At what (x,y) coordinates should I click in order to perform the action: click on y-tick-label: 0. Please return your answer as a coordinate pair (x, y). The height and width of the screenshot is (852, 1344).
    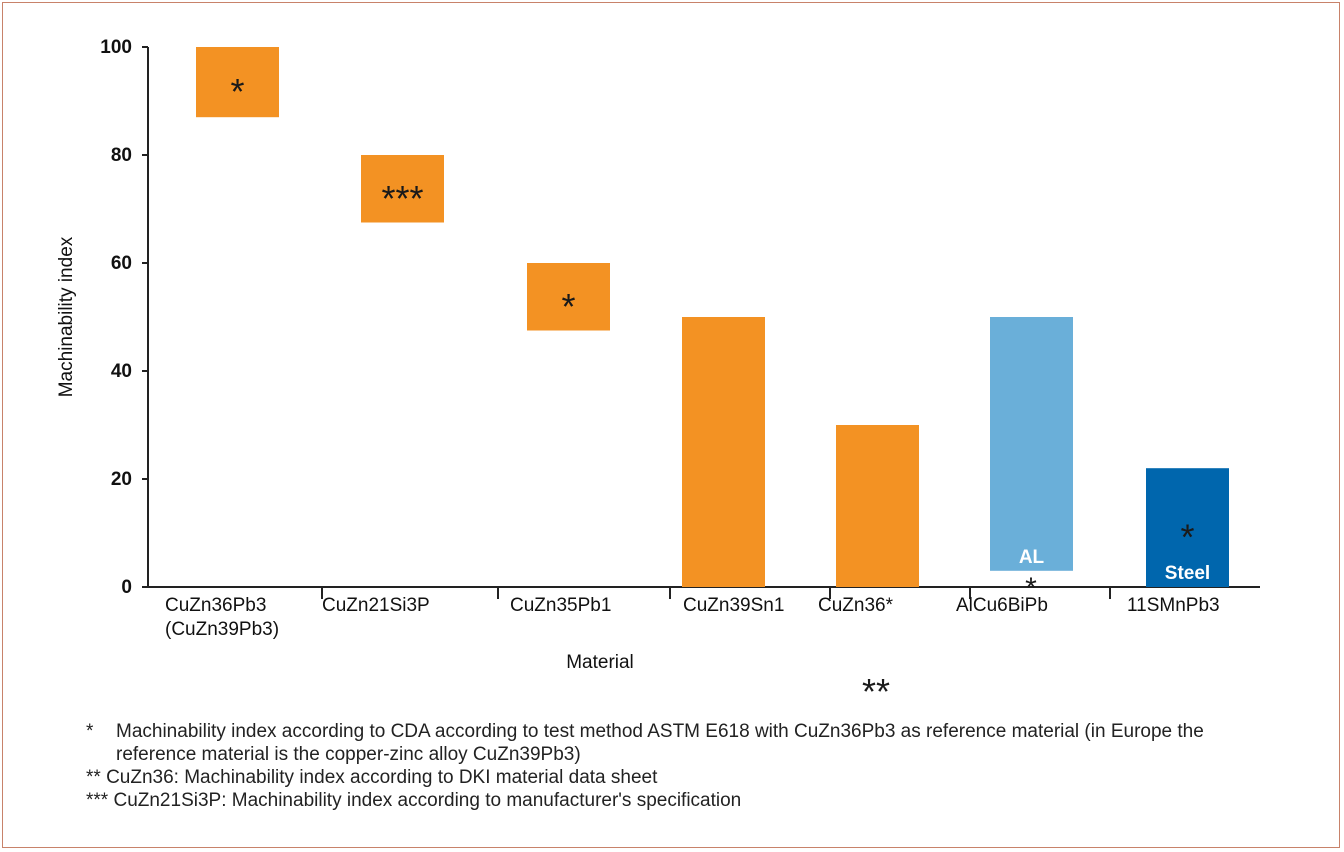
    Looking at the image, I should click on (126, 587).